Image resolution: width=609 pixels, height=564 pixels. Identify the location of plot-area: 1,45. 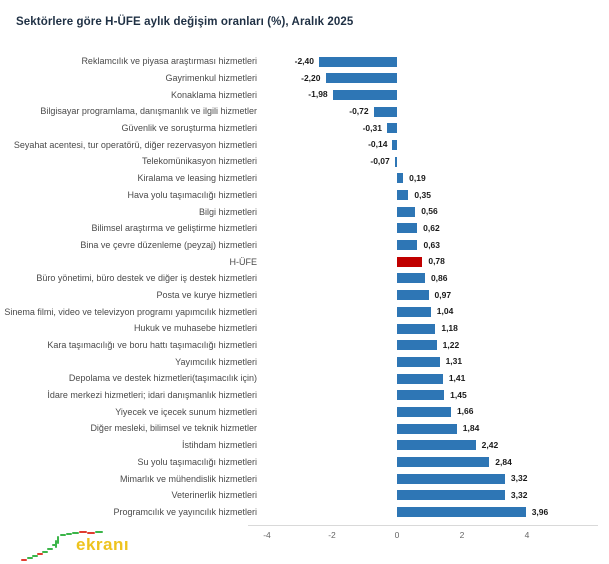
(438, 395).